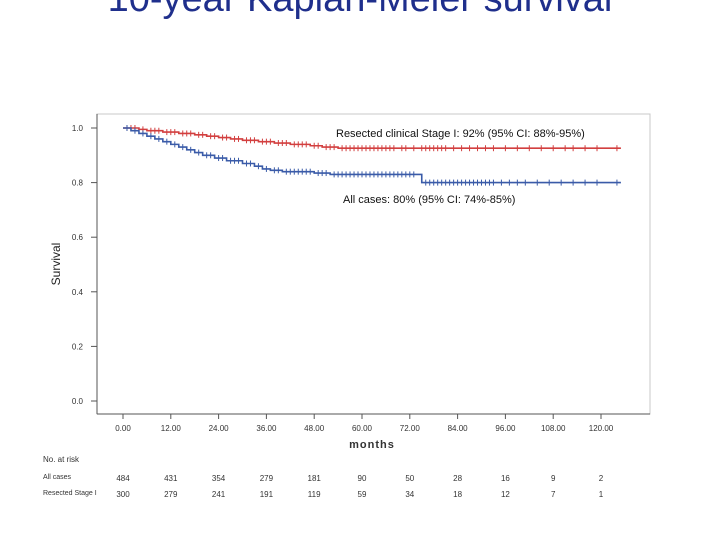 Image resolution: width=720 pixels, height=540 pixels. Describe the element at coordinates (410, 478) in the screenshot. I see `risk-cell: 50` at that location.